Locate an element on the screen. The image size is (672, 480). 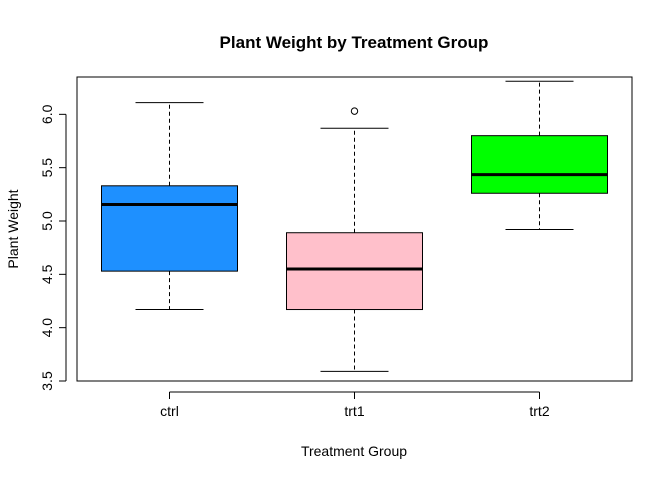
box-group-trt2 is located at coordinates (539, 155).